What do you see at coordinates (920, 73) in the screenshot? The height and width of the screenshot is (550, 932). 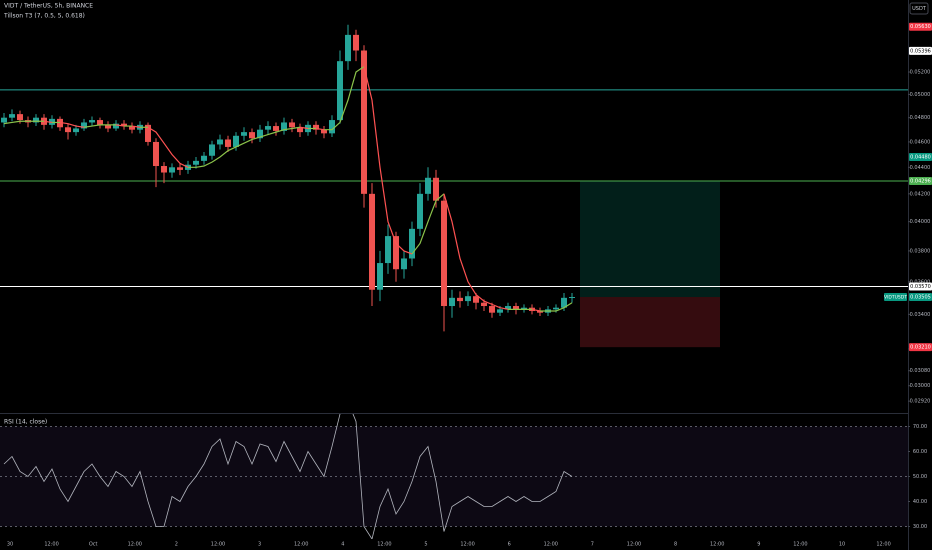 I see `y-tick-label: 0.05200` at bounding box center [920, 73].